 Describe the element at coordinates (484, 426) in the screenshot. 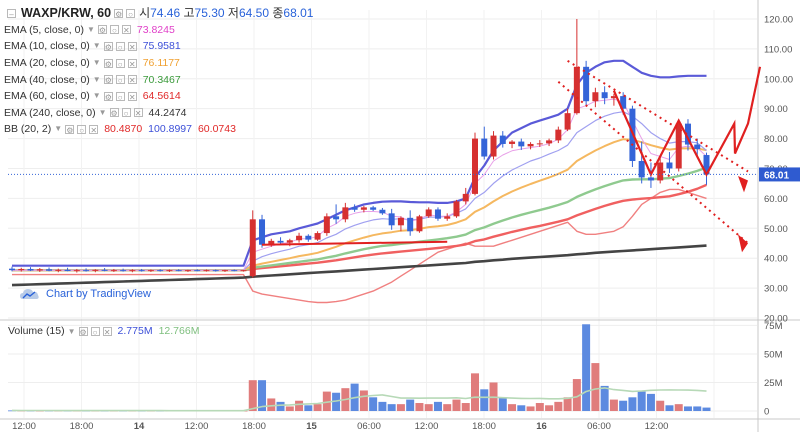

I see `time-tick-label: 18:00` at that location.